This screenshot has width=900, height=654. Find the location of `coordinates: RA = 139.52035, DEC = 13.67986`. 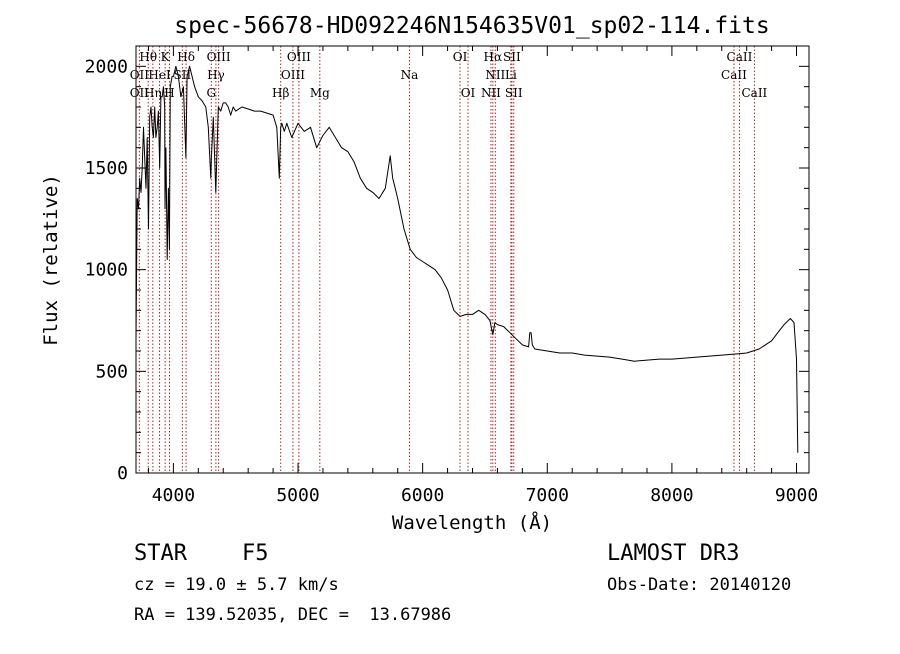

coordinates: RA = 139.52035, DEC = 13.67986 is located at coordinates (292, 615).